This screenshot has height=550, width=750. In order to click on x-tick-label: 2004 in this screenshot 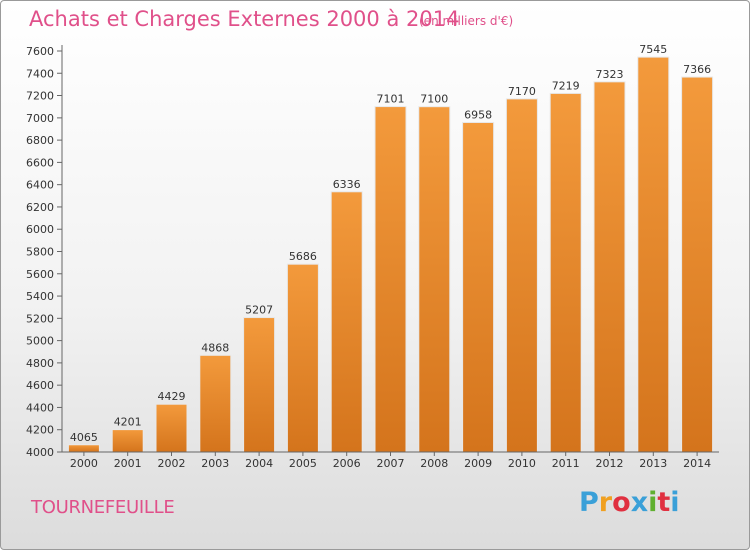, I will do `click(259, 463)`.